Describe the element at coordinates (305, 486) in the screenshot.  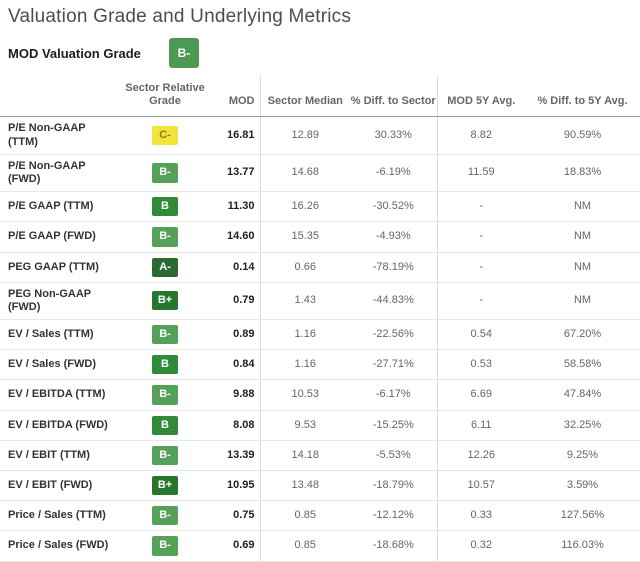
I see `sector-median-value: 13.48` at that location.